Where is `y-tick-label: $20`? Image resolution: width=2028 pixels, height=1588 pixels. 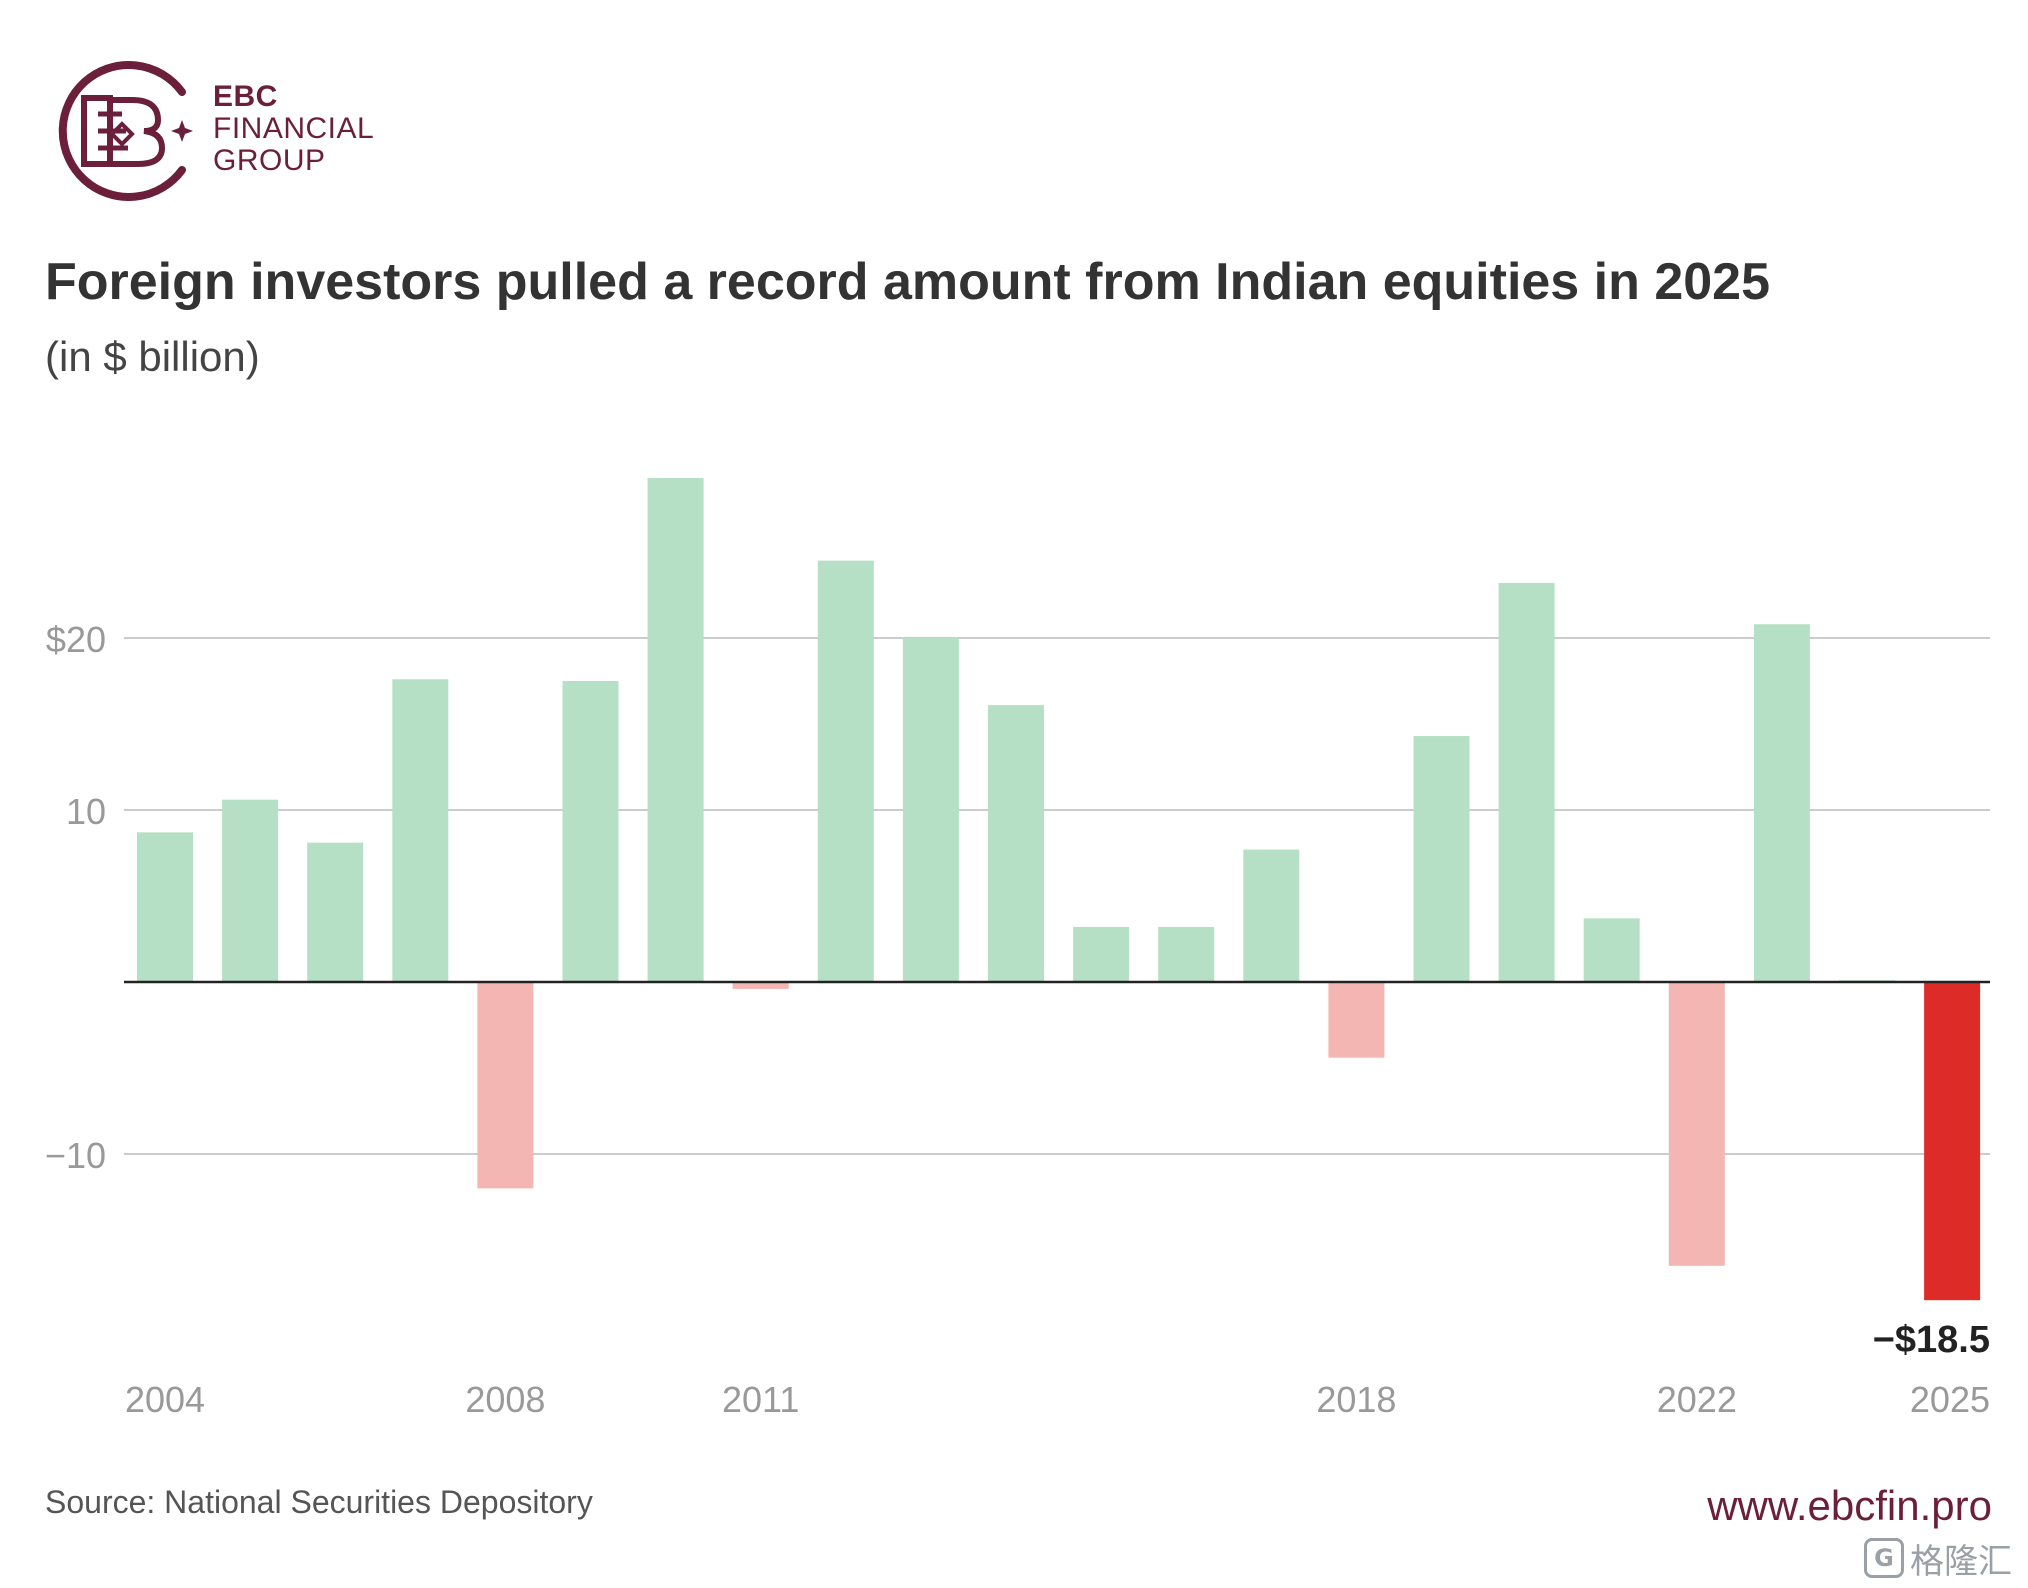 y-tick-label: $20 is located at coordinates (76, 639).